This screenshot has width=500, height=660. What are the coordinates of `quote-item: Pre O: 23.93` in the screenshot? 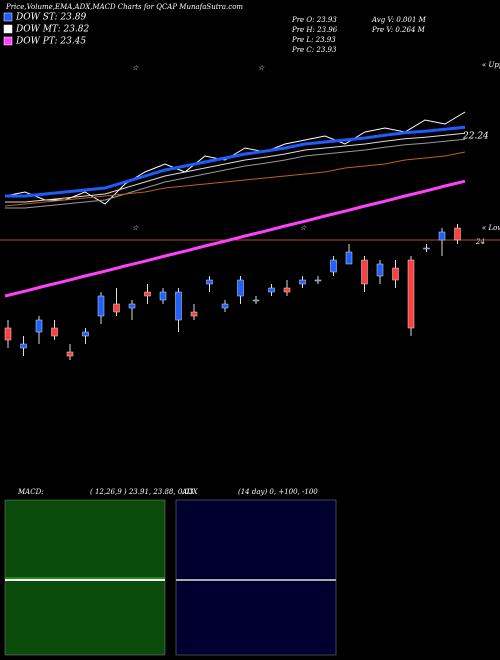 It's located at (314, 20).